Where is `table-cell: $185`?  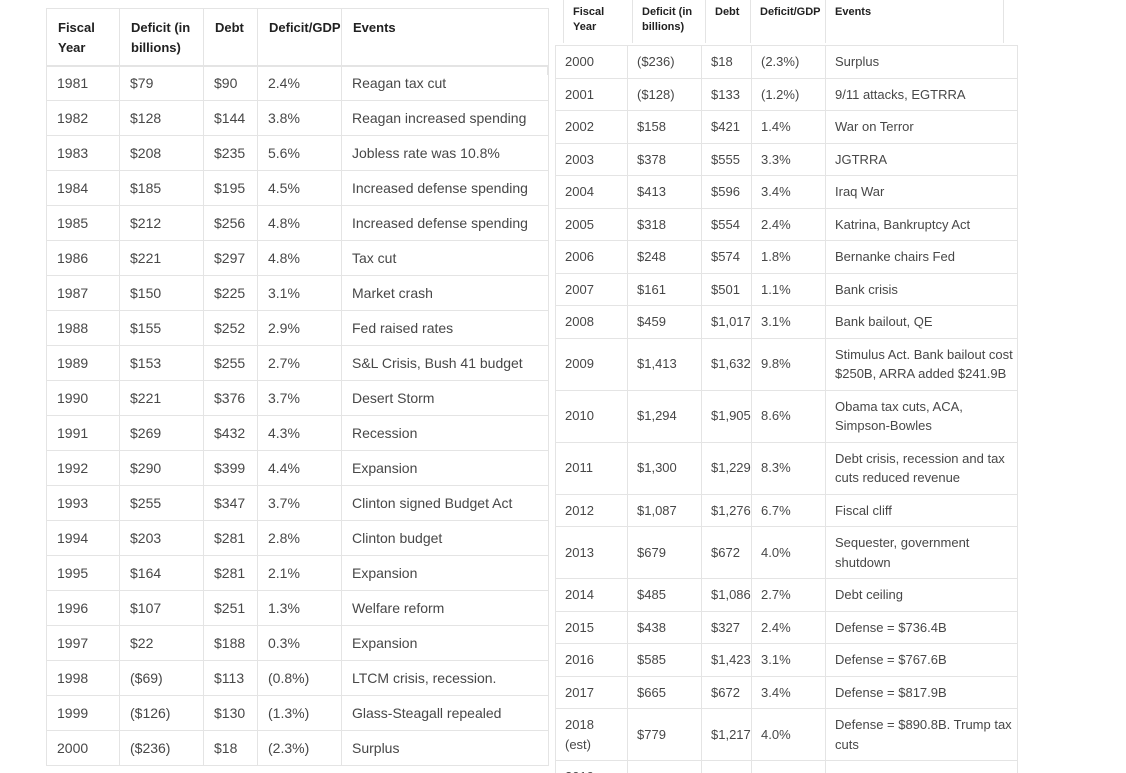 table-cell: $185 is located at coordinates (161, 188).